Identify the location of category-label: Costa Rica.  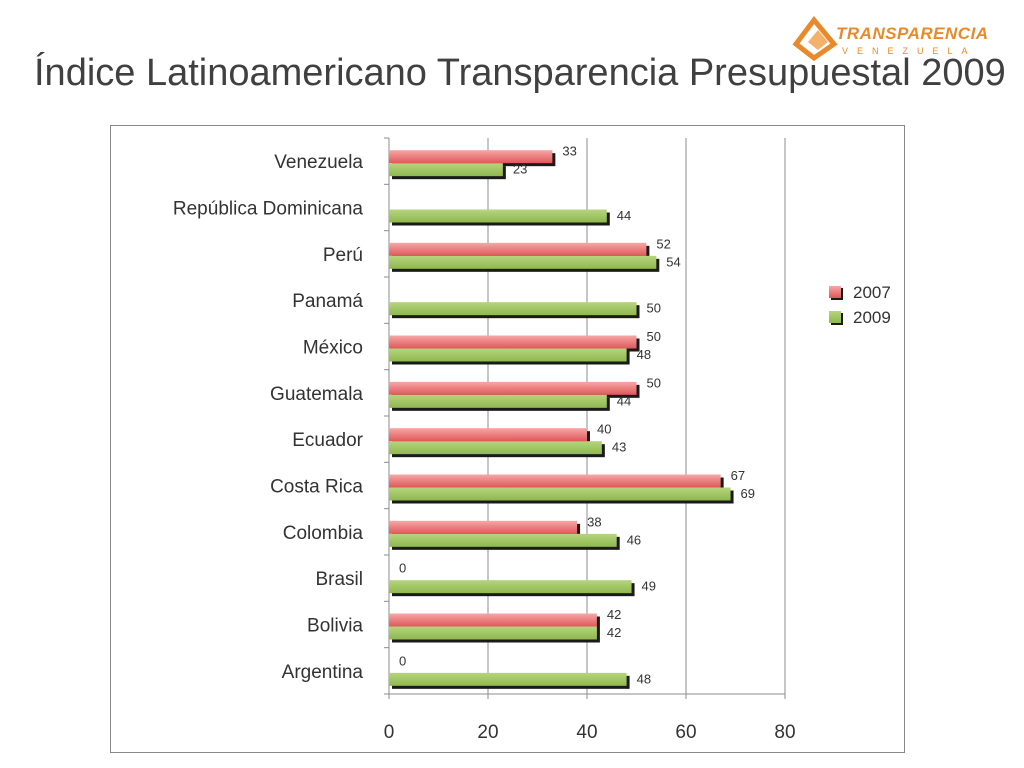
(316, 487).